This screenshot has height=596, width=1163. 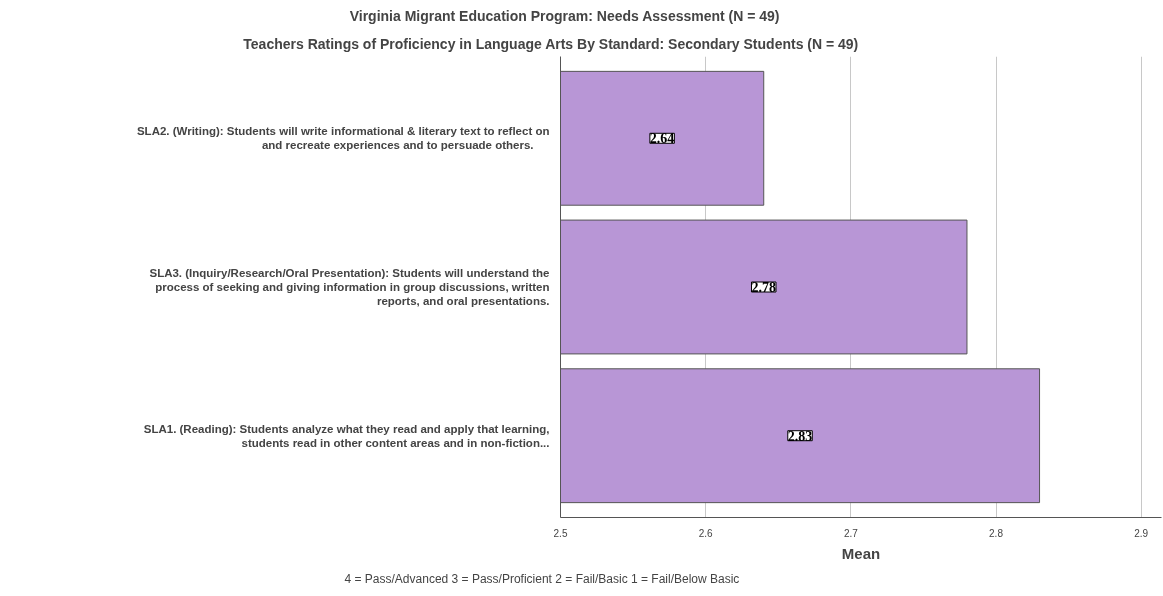 What do you see at coordinates (851, 533) in the screenshot?
I see `x-tick-label: 2.7` at bounding box center [851, 533].